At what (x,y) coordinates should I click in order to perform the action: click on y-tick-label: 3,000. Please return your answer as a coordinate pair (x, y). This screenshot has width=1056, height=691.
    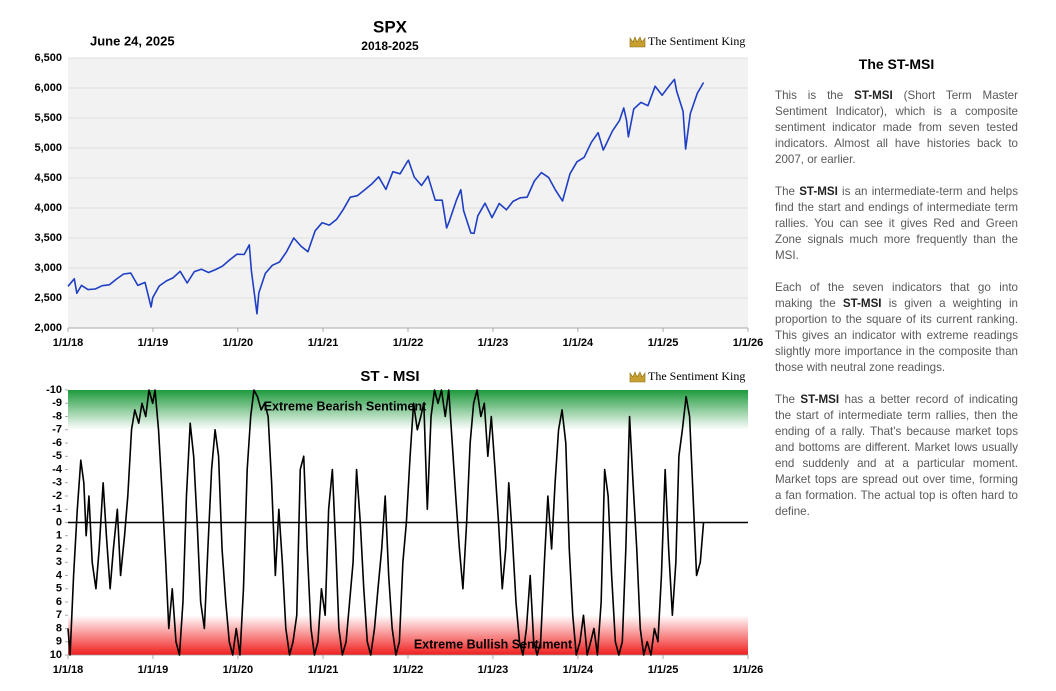
    Looking at the image, I should click on (48, 268).